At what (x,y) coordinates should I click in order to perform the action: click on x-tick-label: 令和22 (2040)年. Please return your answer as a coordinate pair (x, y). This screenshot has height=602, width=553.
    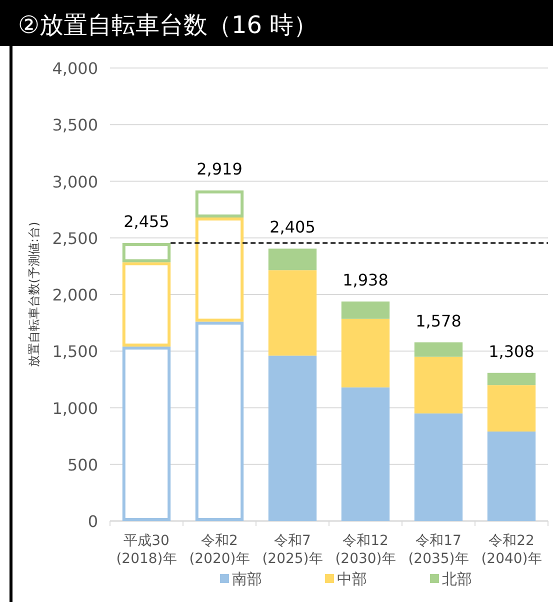
    Looking at the image, I should click on (511, 550).